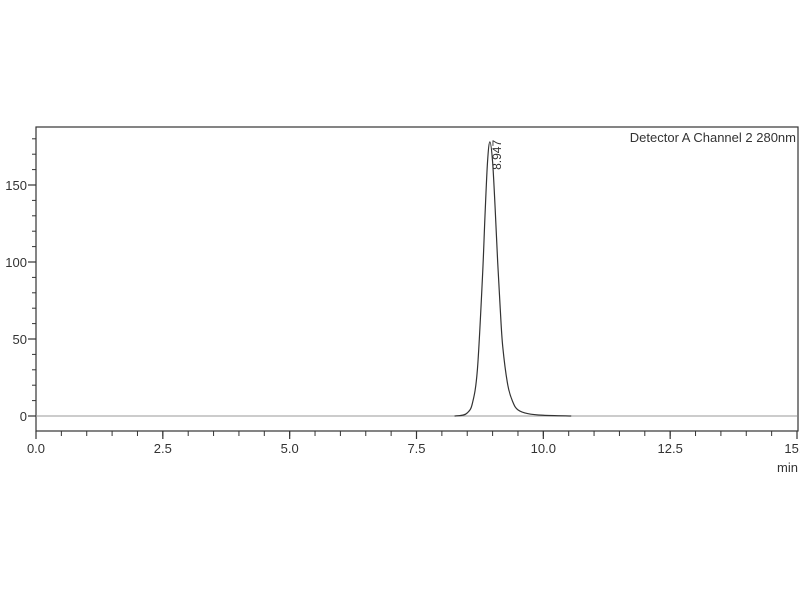  Describe the element at coordinates (792, 448) in the screenshot. I see `x-tick-label: 15.0` at that location.